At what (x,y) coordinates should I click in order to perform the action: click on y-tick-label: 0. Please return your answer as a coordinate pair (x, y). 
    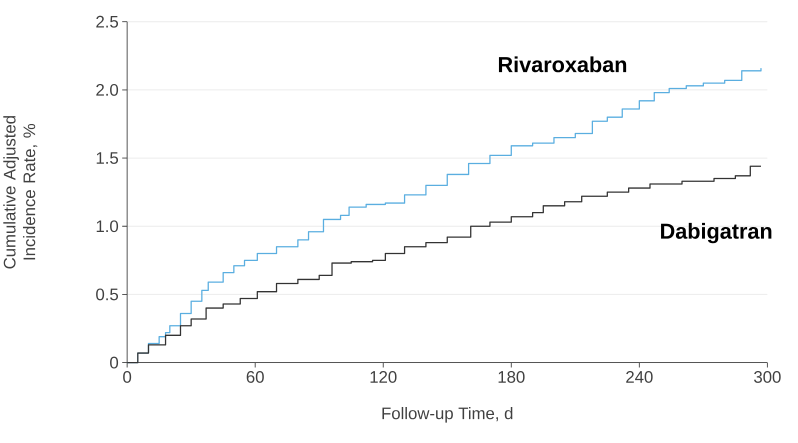
    Looking at the image, I should click on (114, 362).